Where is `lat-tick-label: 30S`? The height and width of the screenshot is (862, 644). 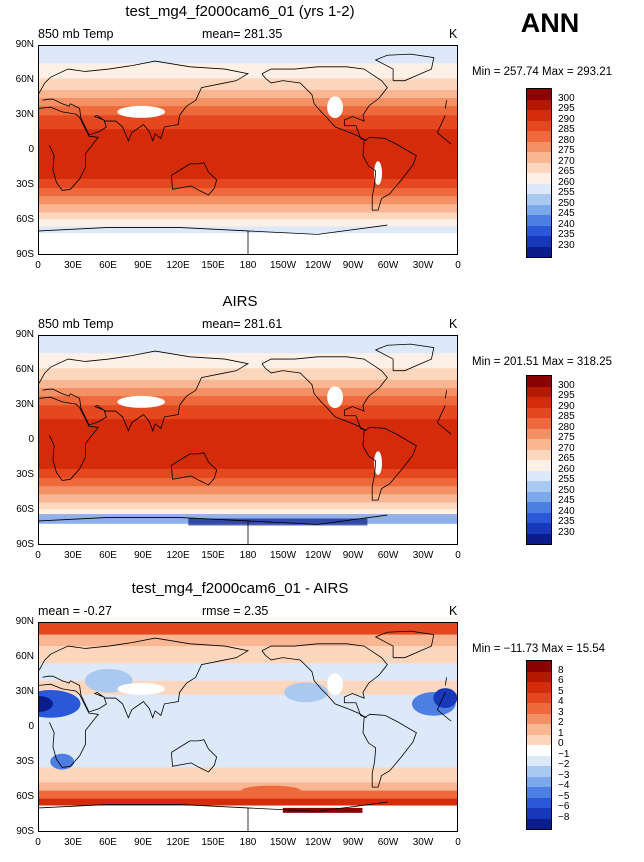 lat-tick-label: 30S is located at coordinates (25, 184).